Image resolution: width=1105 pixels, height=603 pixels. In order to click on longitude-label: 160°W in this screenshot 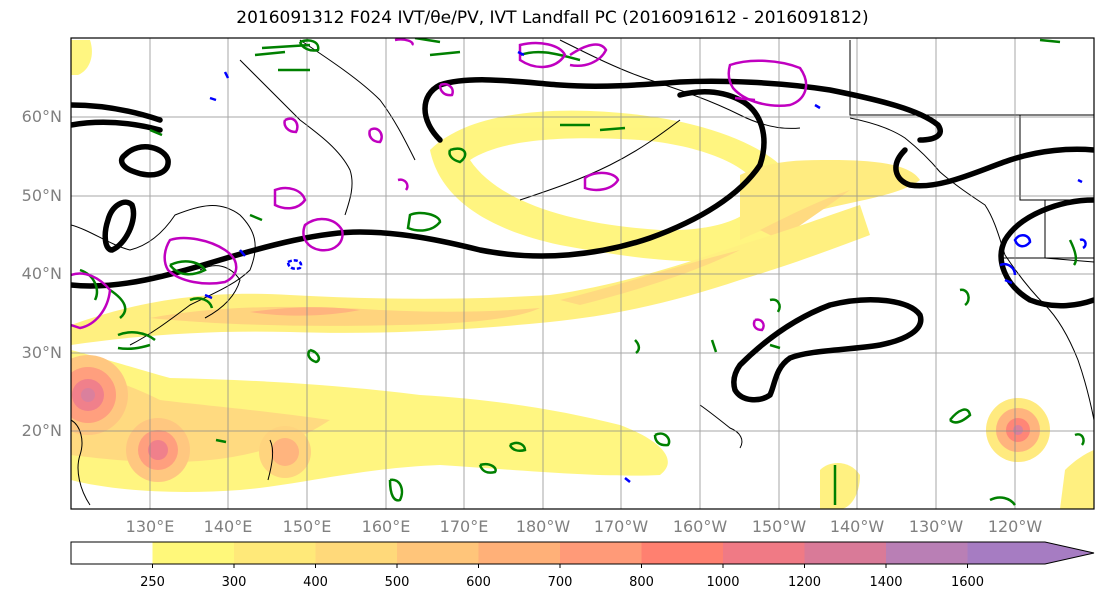, I will do `click(700, 526)`.